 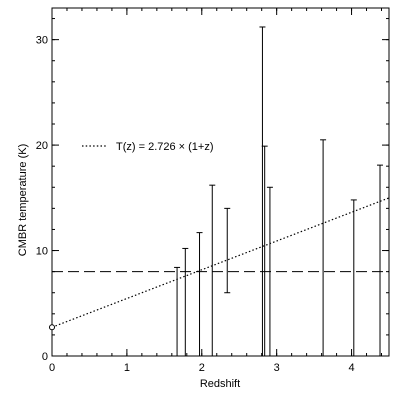 I want to click on x-axis-label: Redshift, so click(x=220, y=384).